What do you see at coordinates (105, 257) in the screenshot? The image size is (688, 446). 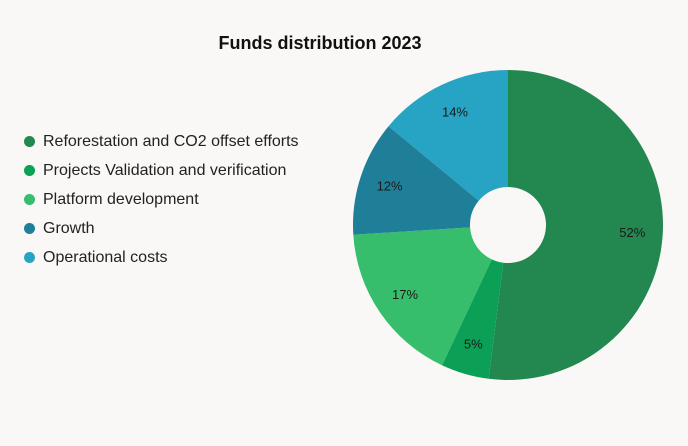 I see `legend-label: Operational costs` at bounding box center [105, 257].